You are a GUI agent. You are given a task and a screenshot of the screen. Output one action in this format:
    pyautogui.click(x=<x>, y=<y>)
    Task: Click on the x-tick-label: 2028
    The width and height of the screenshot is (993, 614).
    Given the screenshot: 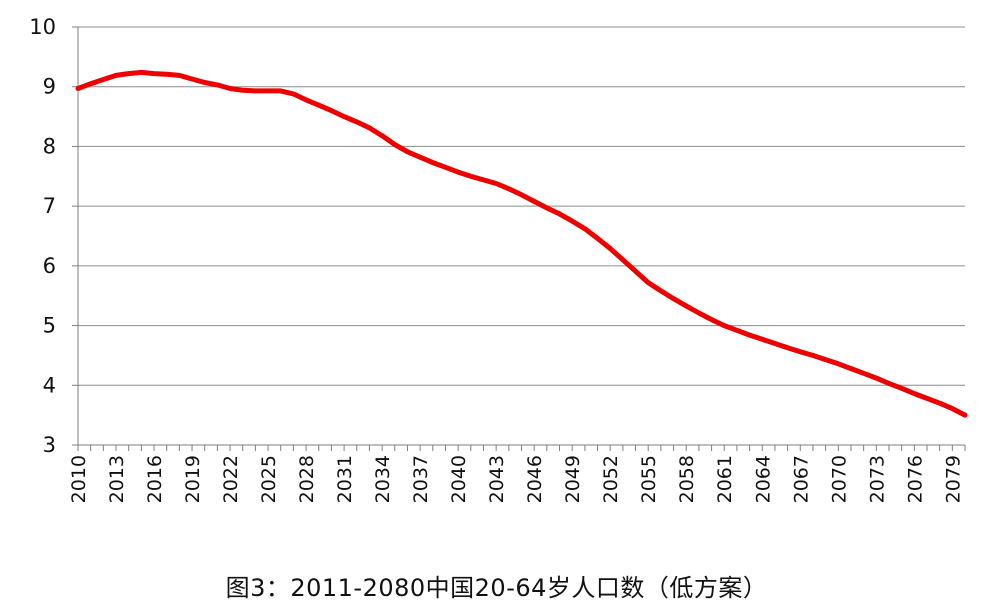 What is the action you would take?
    pyautogui.click(x=307, y=479)
    